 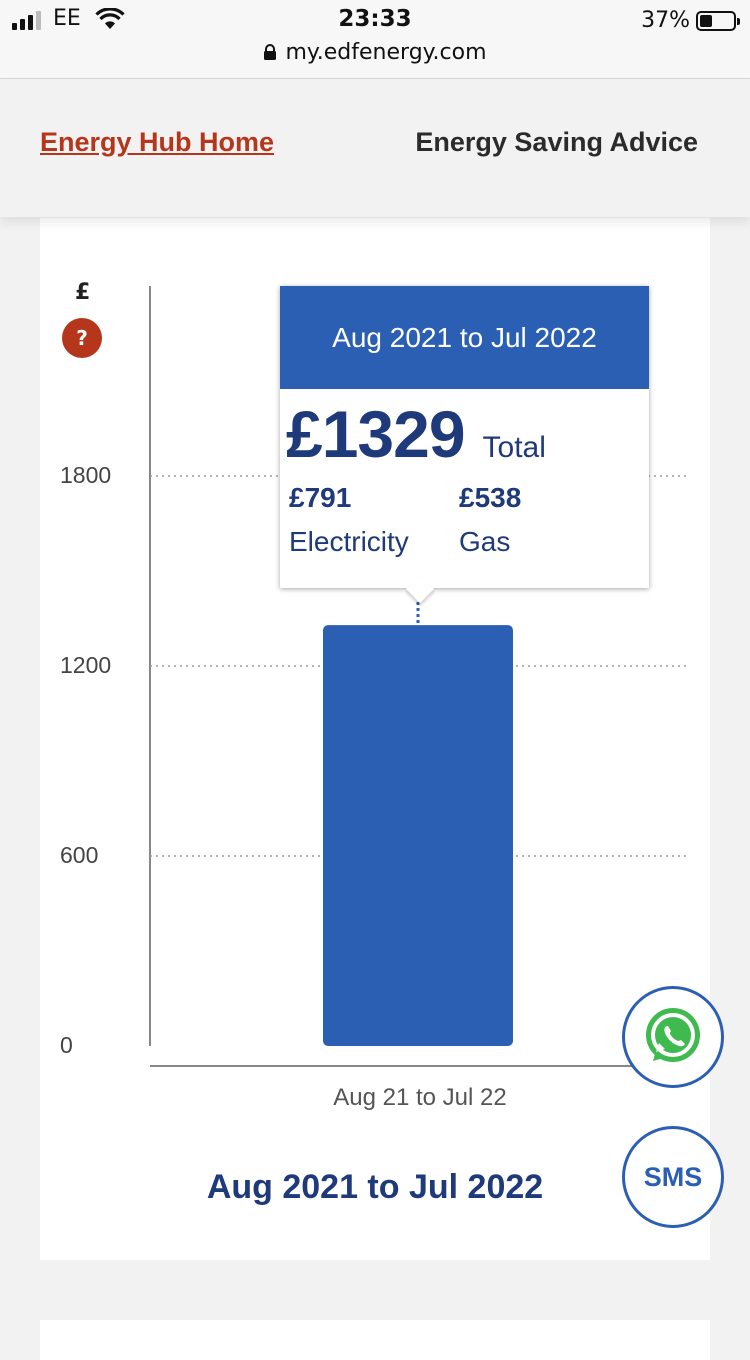 I want to click on carrier-name: EE, so click(x=67, y=18).